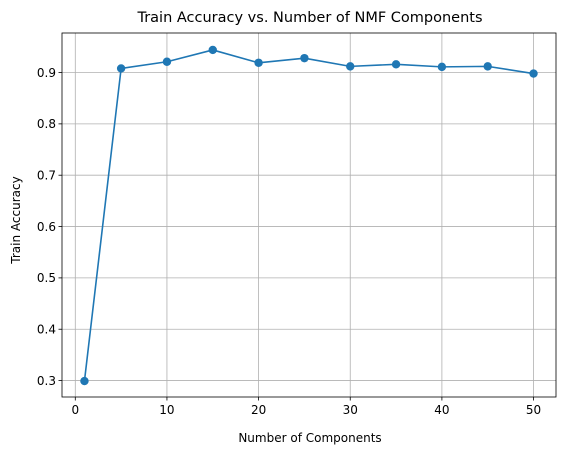  Describe the element at coordinates (46, 124) in the screenshot. I see `y-tick-label: 0.8` at that location.